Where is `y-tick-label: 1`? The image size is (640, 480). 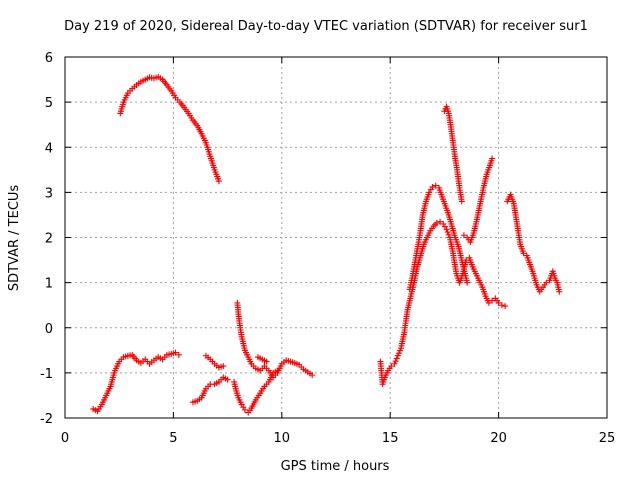 y-tick-label: 1 is located at coordinates (49, 284).